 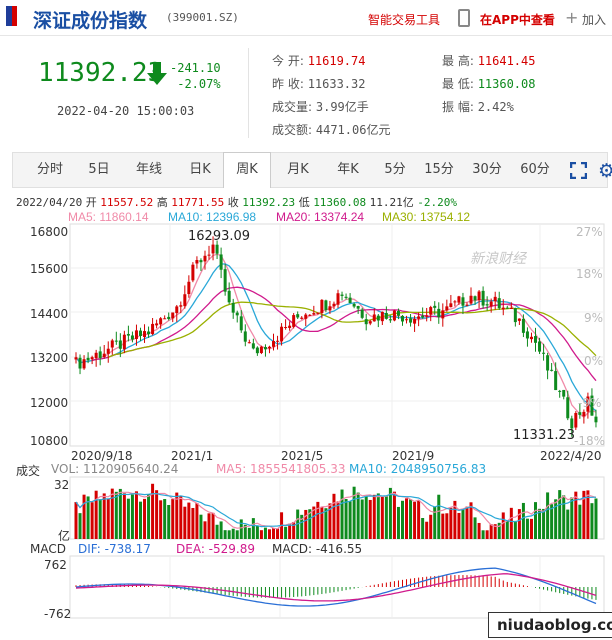 I want to click on price-axis-label: 14400, so click(x=49, y=314).